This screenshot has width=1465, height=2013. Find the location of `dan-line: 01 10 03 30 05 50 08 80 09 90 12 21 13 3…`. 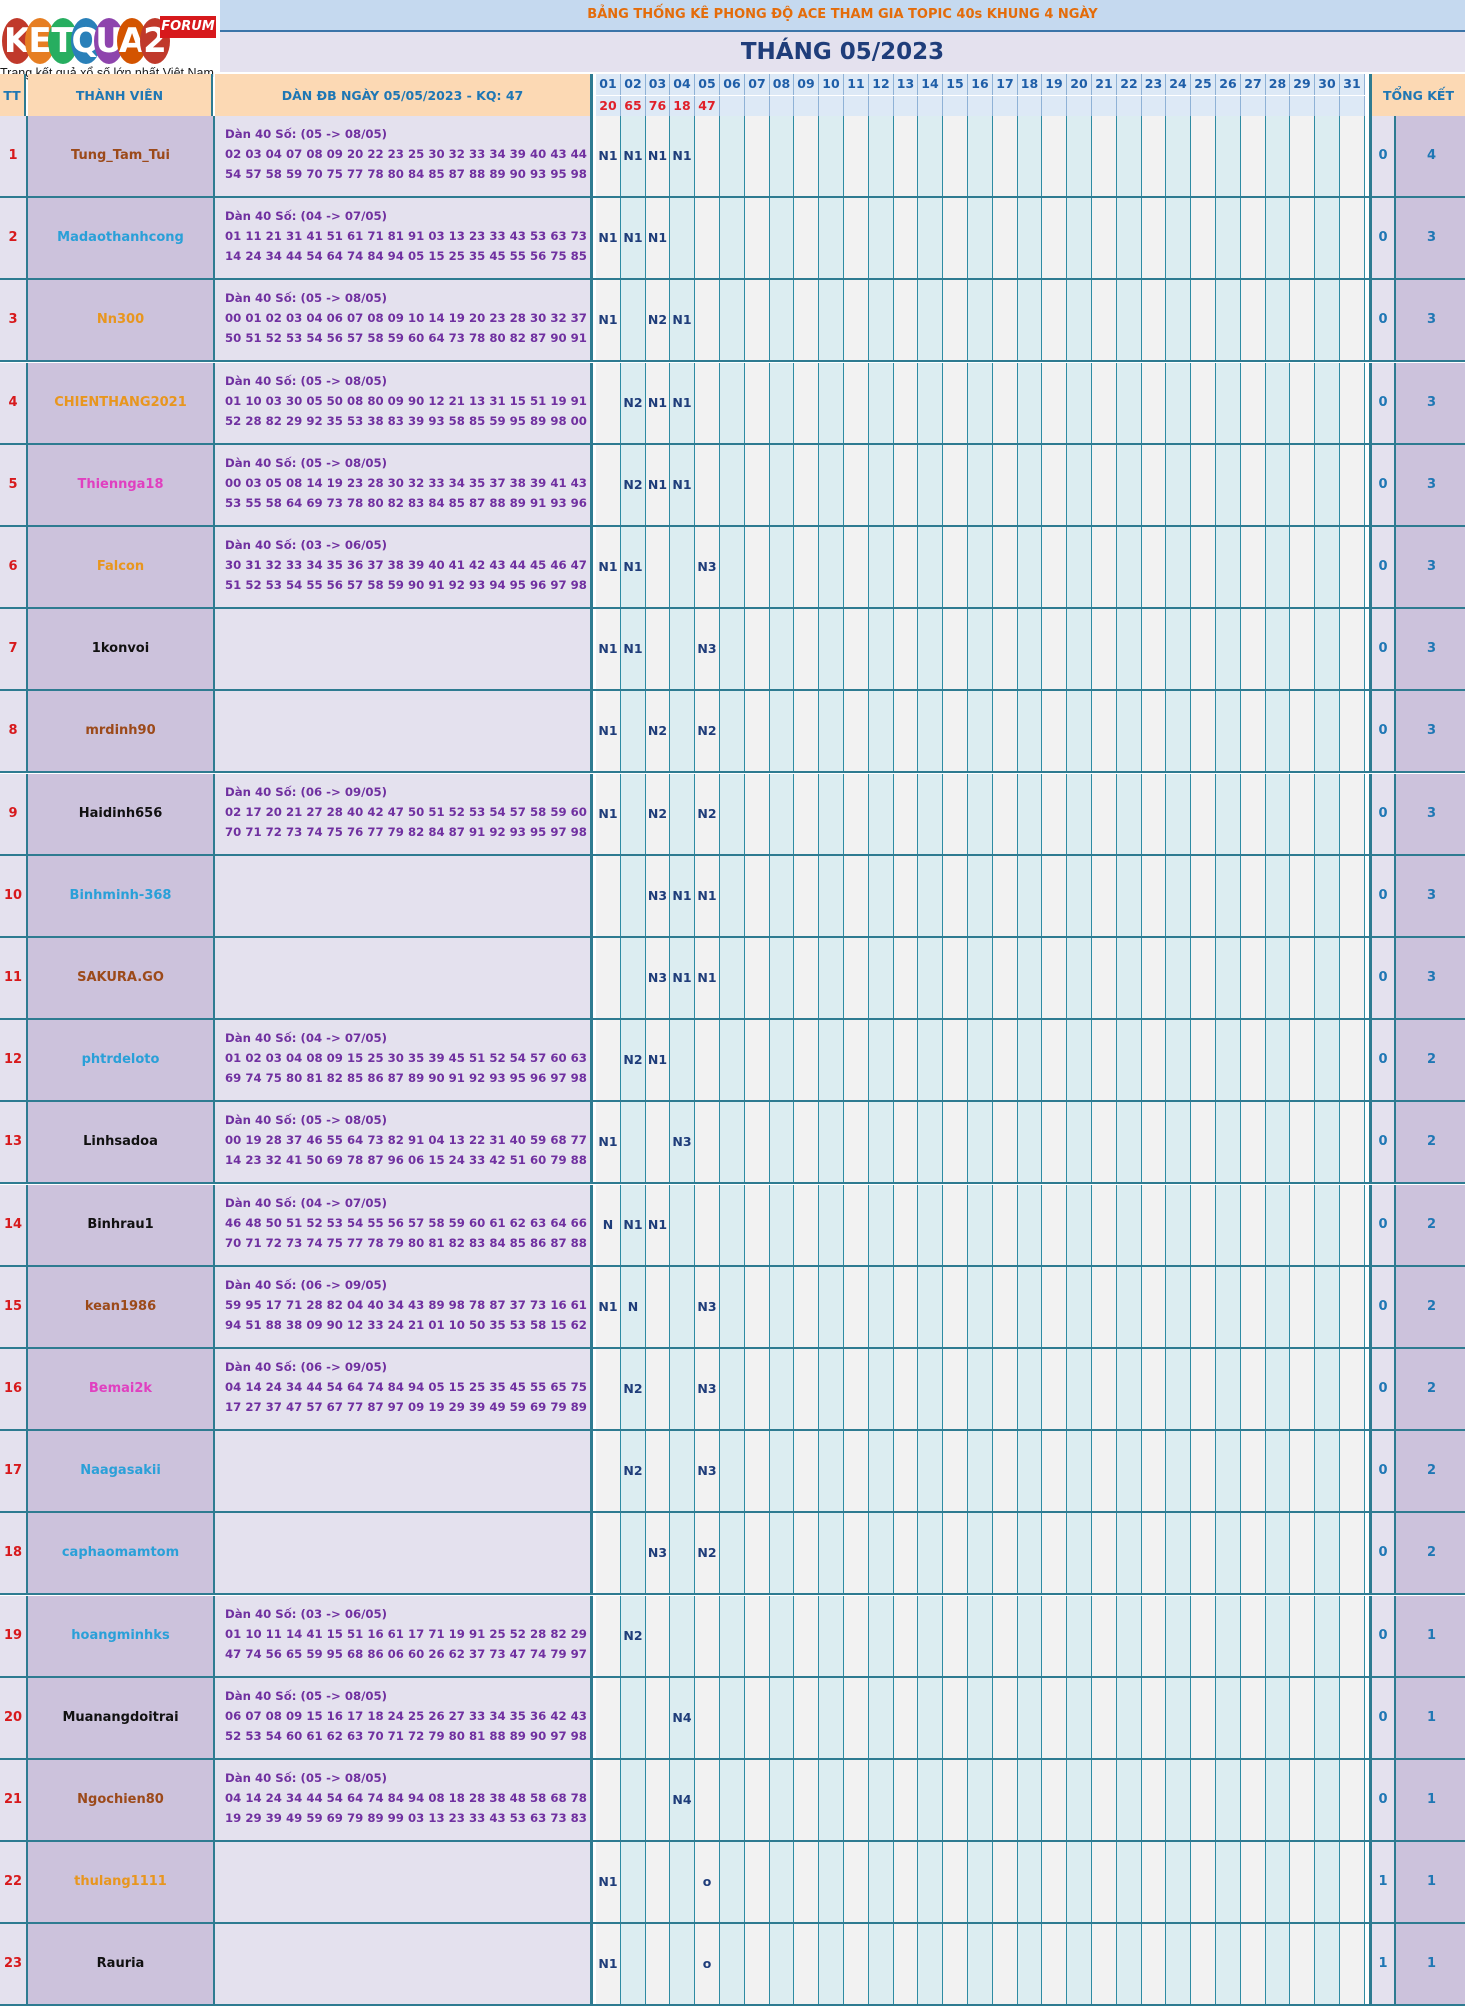

dan-line: 01 10 03 30 05 50 08 80 09 90 12 21 13 3… is located at coordinates (407, 401).